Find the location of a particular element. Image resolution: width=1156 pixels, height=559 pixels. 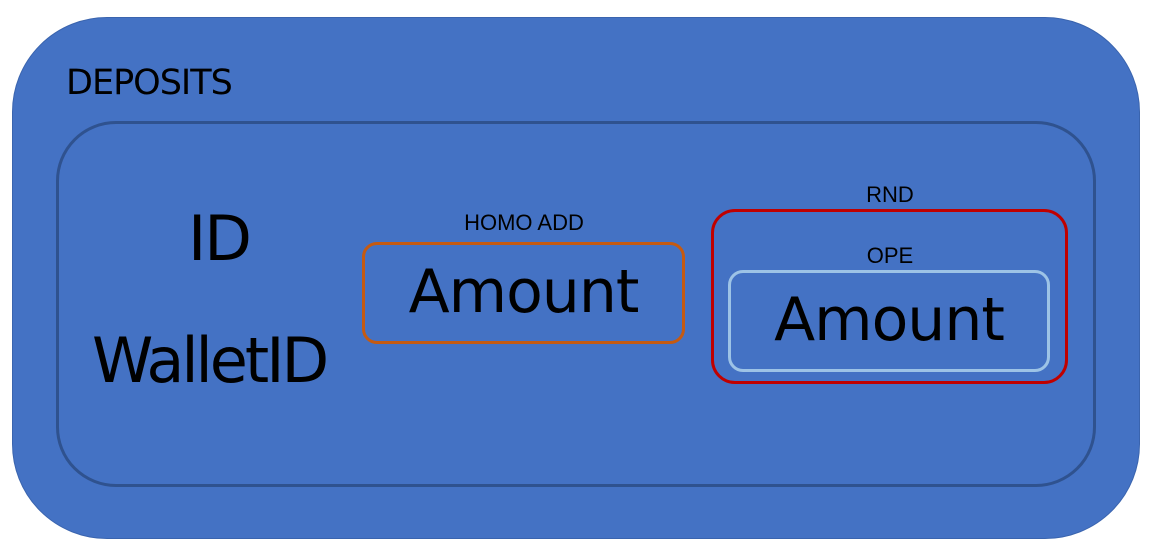

homo-add-box: Amount is located at coordinates (523, 293).